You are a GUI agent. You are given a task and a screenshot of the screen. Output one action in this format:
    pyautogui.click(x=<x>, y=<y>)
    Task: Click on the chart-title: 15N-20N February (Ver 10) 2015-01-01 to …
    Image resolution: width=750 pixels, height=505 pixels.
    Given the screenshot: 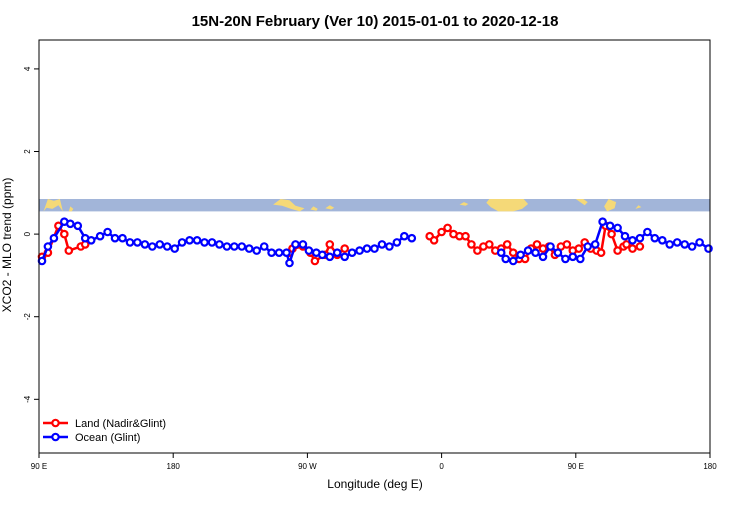 What is the action you would take?
    pyautogui.click(x=375, y=21)
    